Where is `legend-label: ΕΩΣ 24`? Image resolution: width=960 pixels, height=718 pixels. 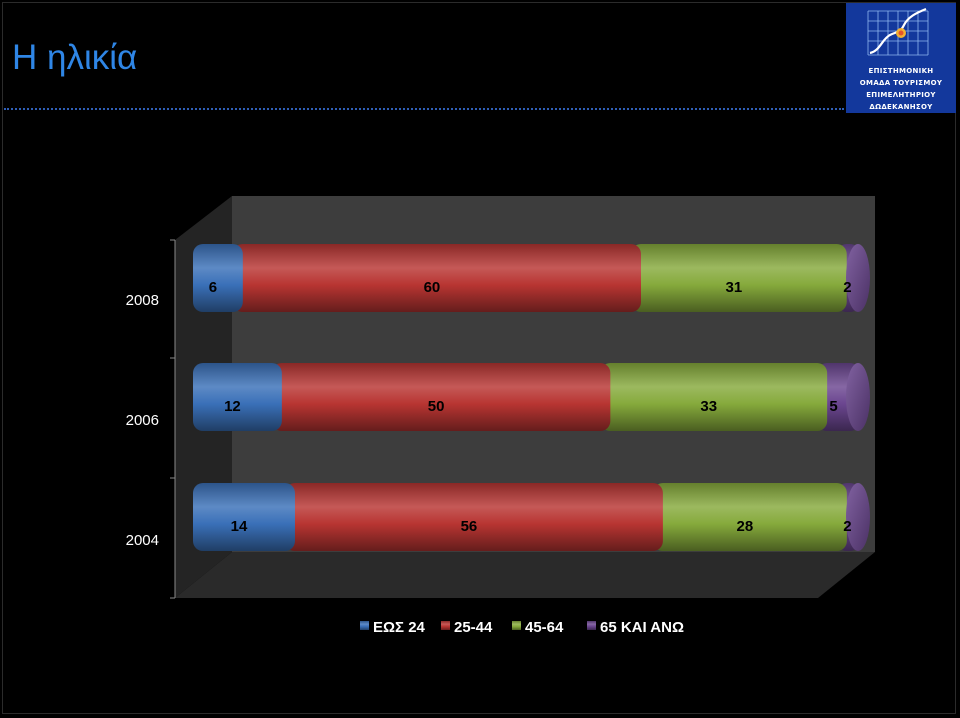
legend-label: ΕΩΣ 24 is located at coordinates (399, 627).